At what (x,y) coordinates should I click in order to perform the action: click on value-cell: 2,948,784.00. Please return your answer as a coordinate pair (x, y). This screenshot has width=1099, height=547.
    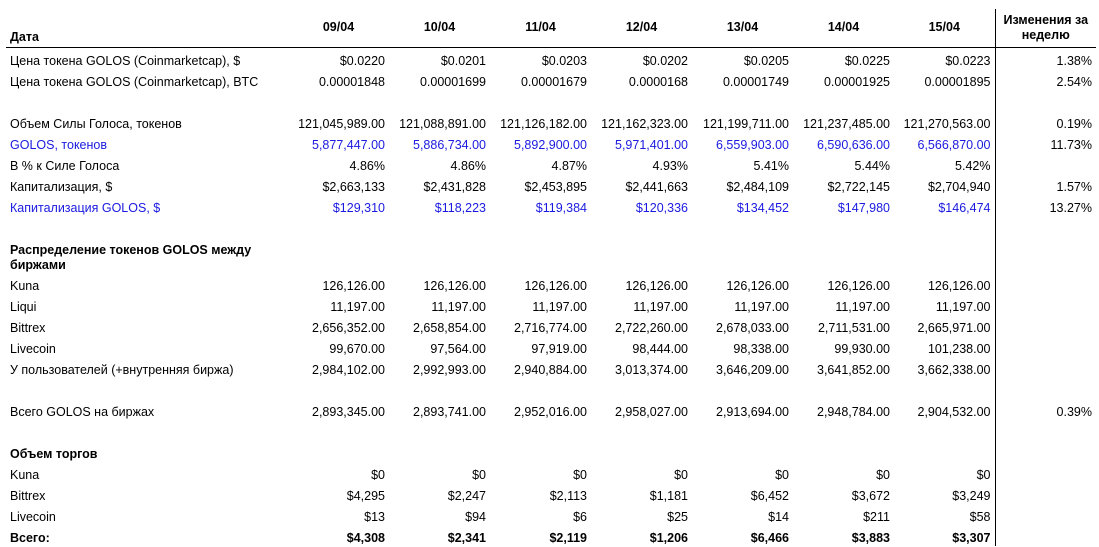
    Looking at the image, I should click on (853, 412).